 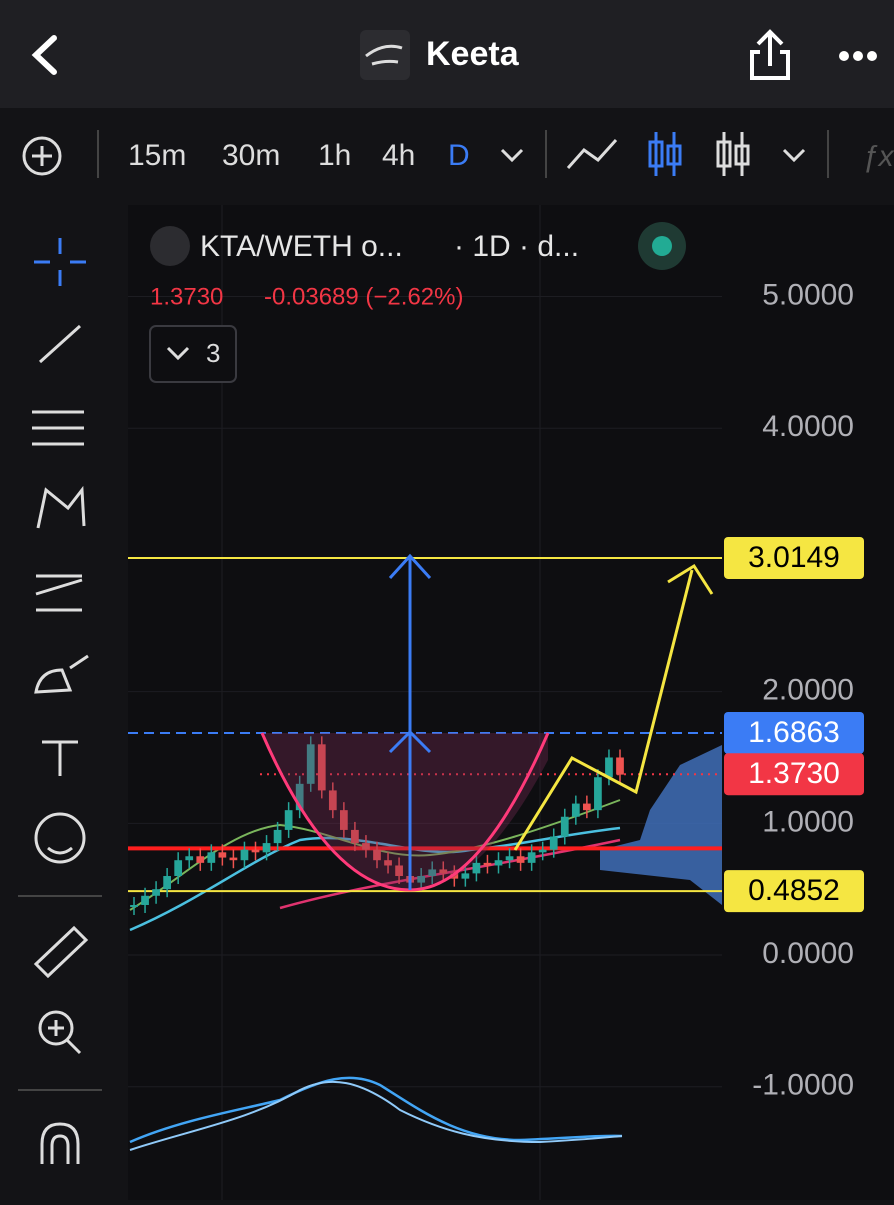 I want to click on price-label: 3.0149, so click(x=794, y=557).